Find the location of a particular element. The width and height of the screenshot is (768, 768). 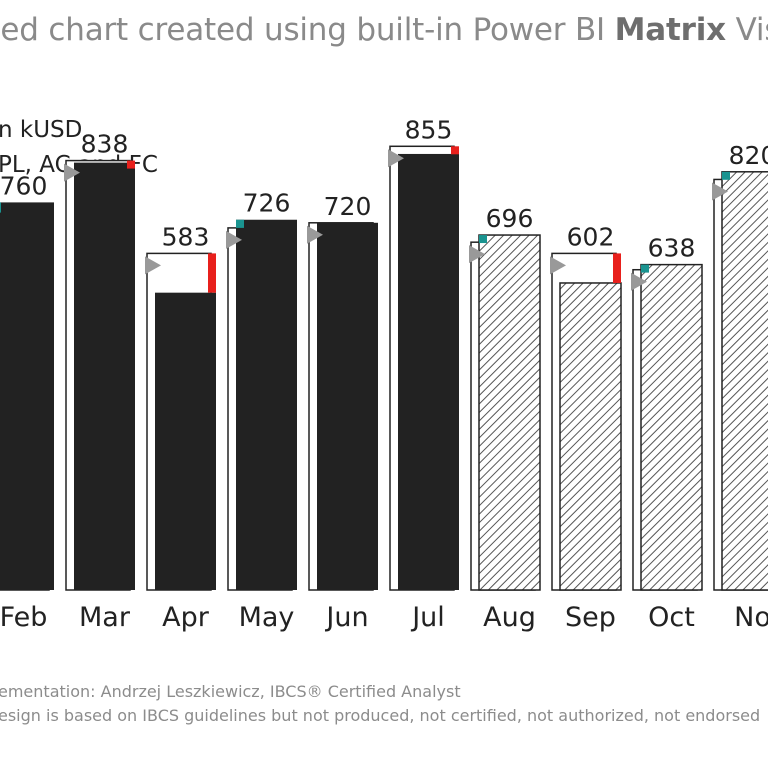

category-label: Apr is located at coordinates (186, 617).